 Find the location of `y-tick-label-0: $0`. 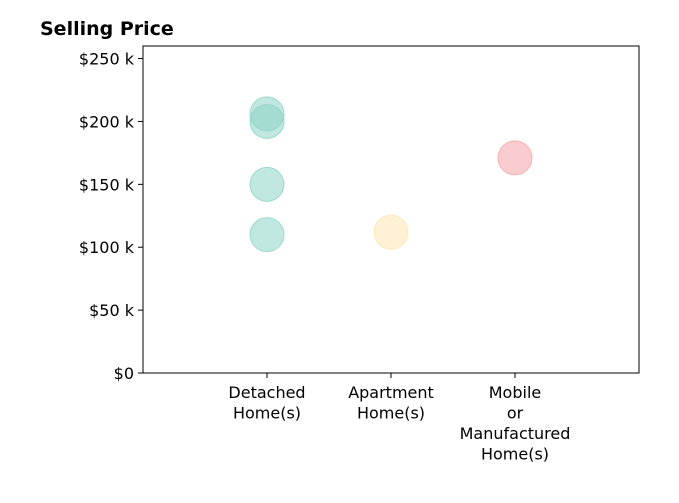

y-tick-label-0: $0 is located at coordinates (124, 373).